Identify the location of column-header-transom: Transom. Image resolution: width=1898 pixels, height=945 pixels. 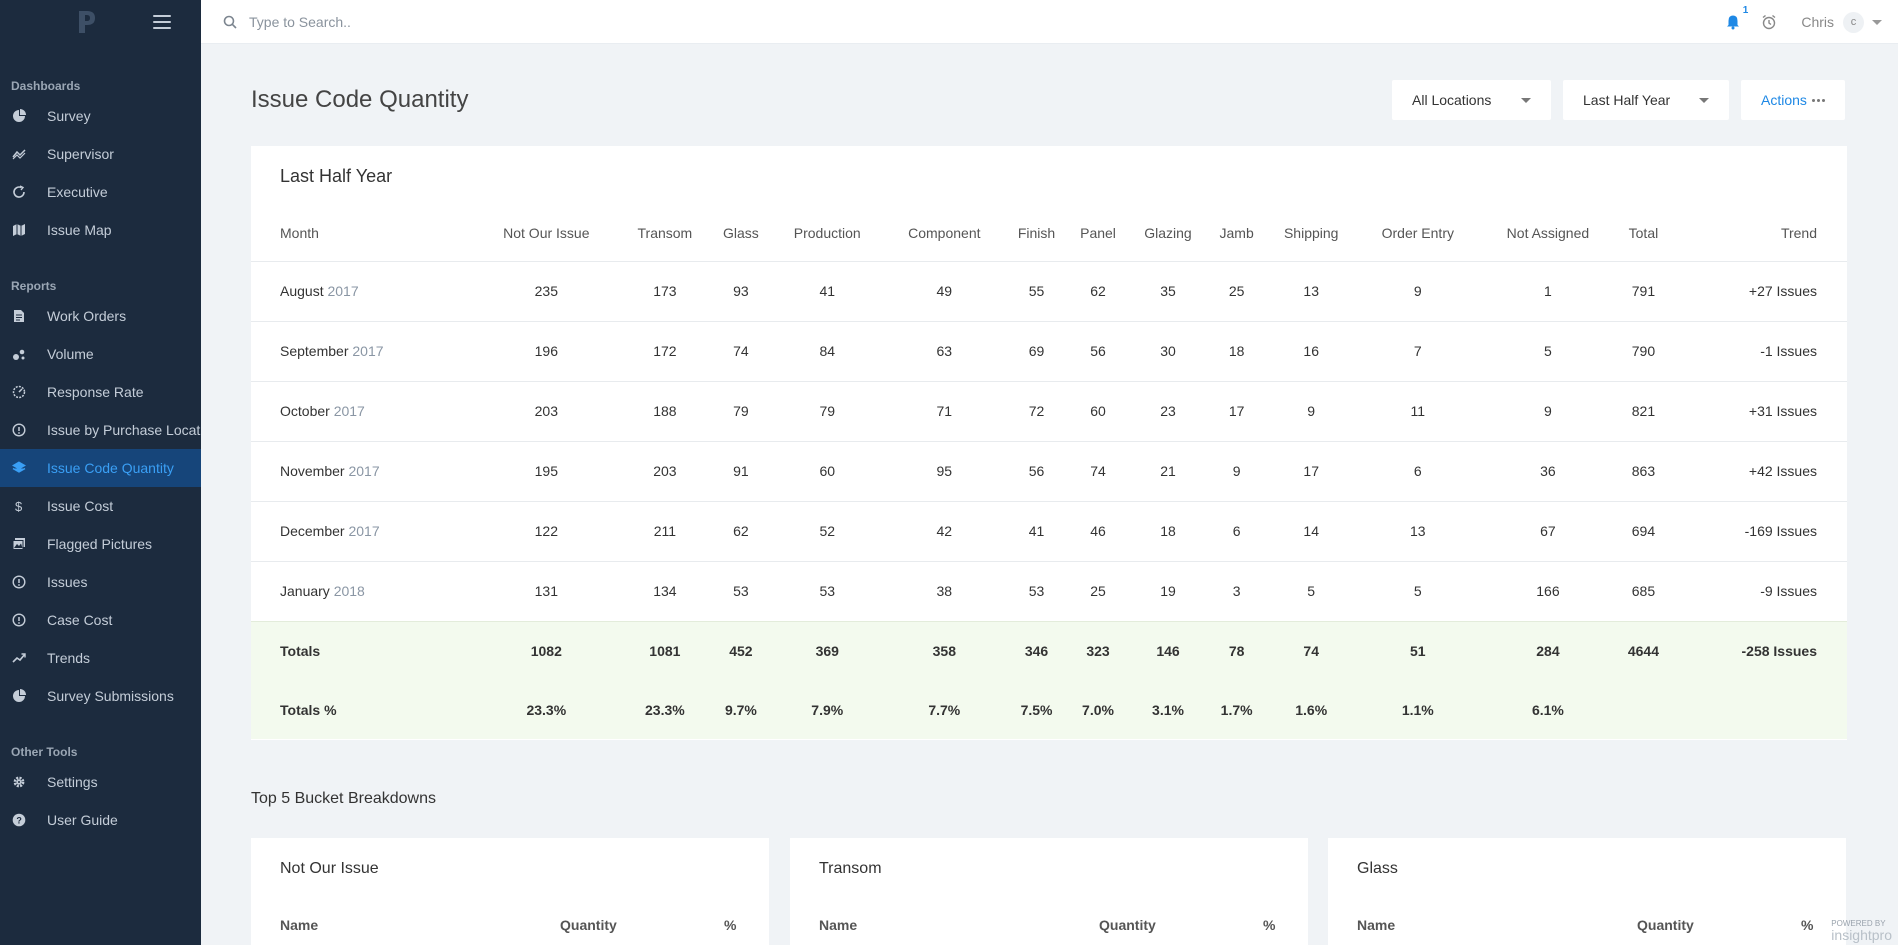
(665, 233).